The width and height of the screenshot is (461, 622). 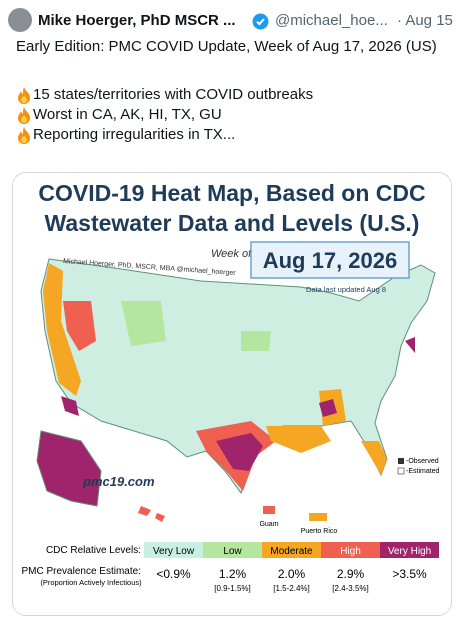 What do you see at coordinates (409, 574) in the screenshot?
I see `estimate-value: >3.5%` at bounding box center [409, 574].